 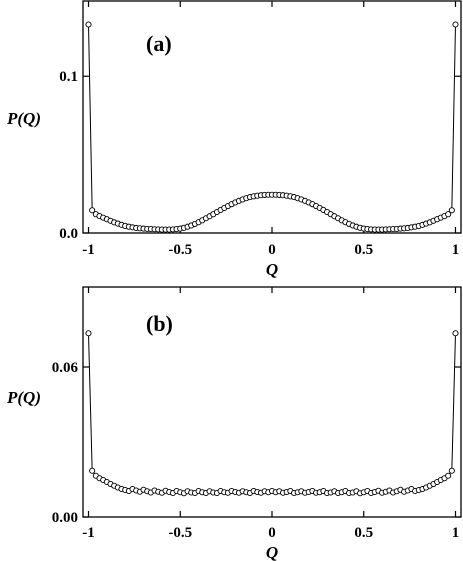 I want to click on panel-a-y-tick-label: 0.1, so click(x=68, y=77).